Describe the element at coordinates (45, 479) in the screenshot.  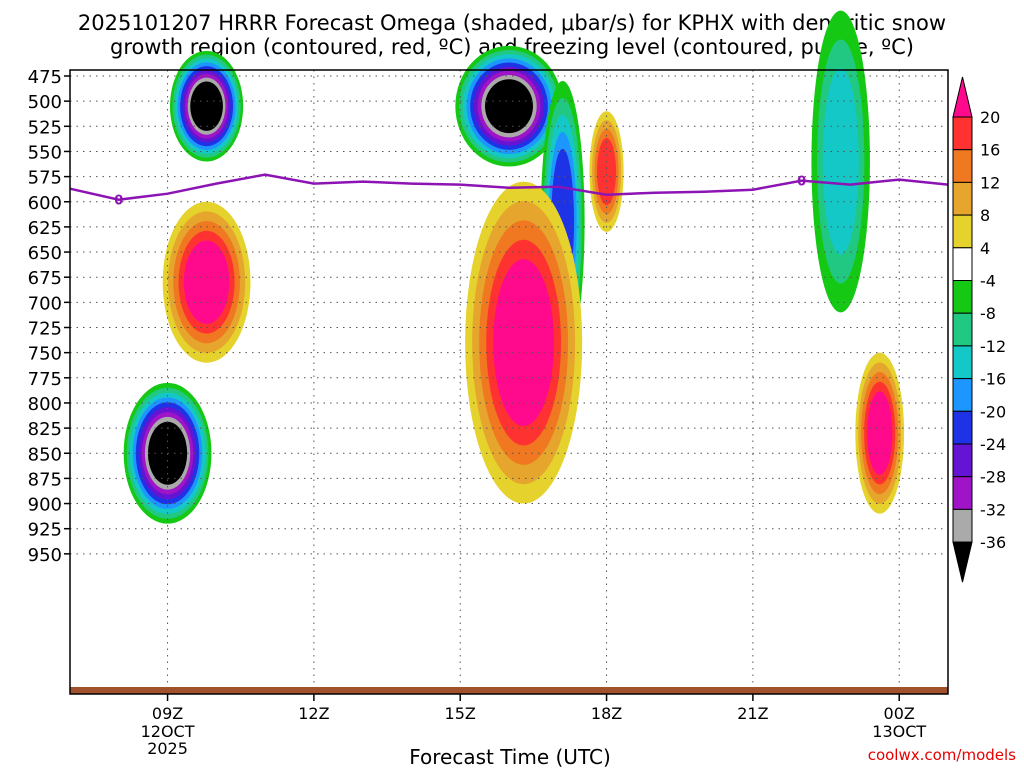
I see `y-tick-label-875: 875` at that location.